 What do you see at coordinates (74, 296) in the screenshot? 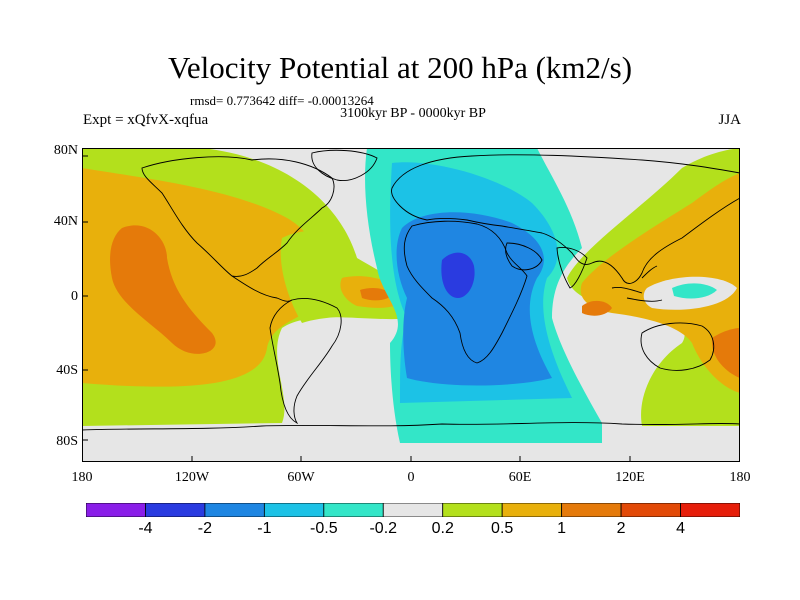
I see `y-label-0: 0` at bounding box center [74, 296].